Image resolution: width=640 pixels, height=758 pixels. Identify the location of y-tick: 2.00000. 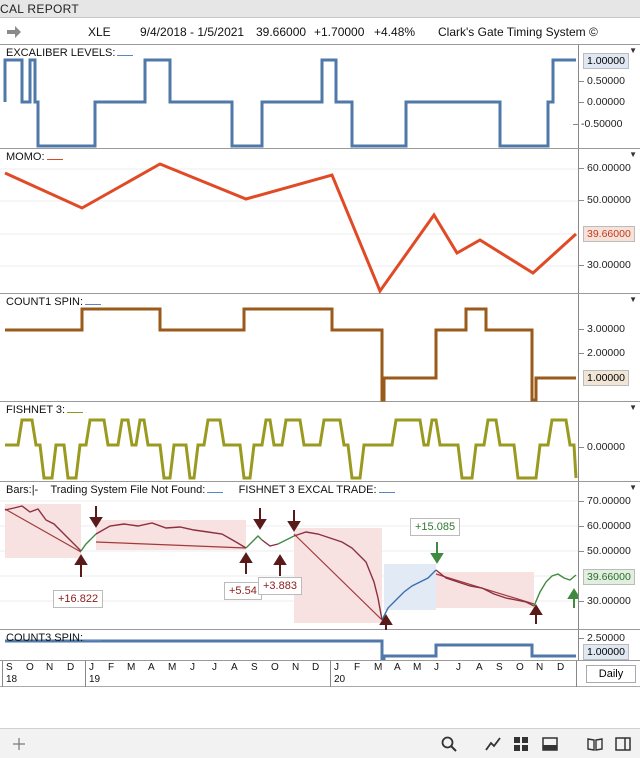
(602, 353).